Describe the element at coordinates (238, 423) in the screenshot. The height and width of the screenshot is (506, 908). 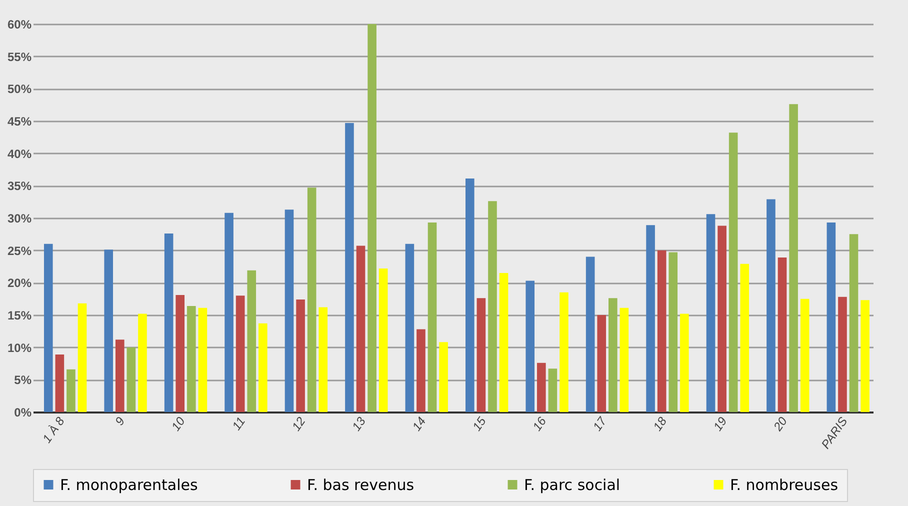
I see `x-tick-label: 11` at that location.